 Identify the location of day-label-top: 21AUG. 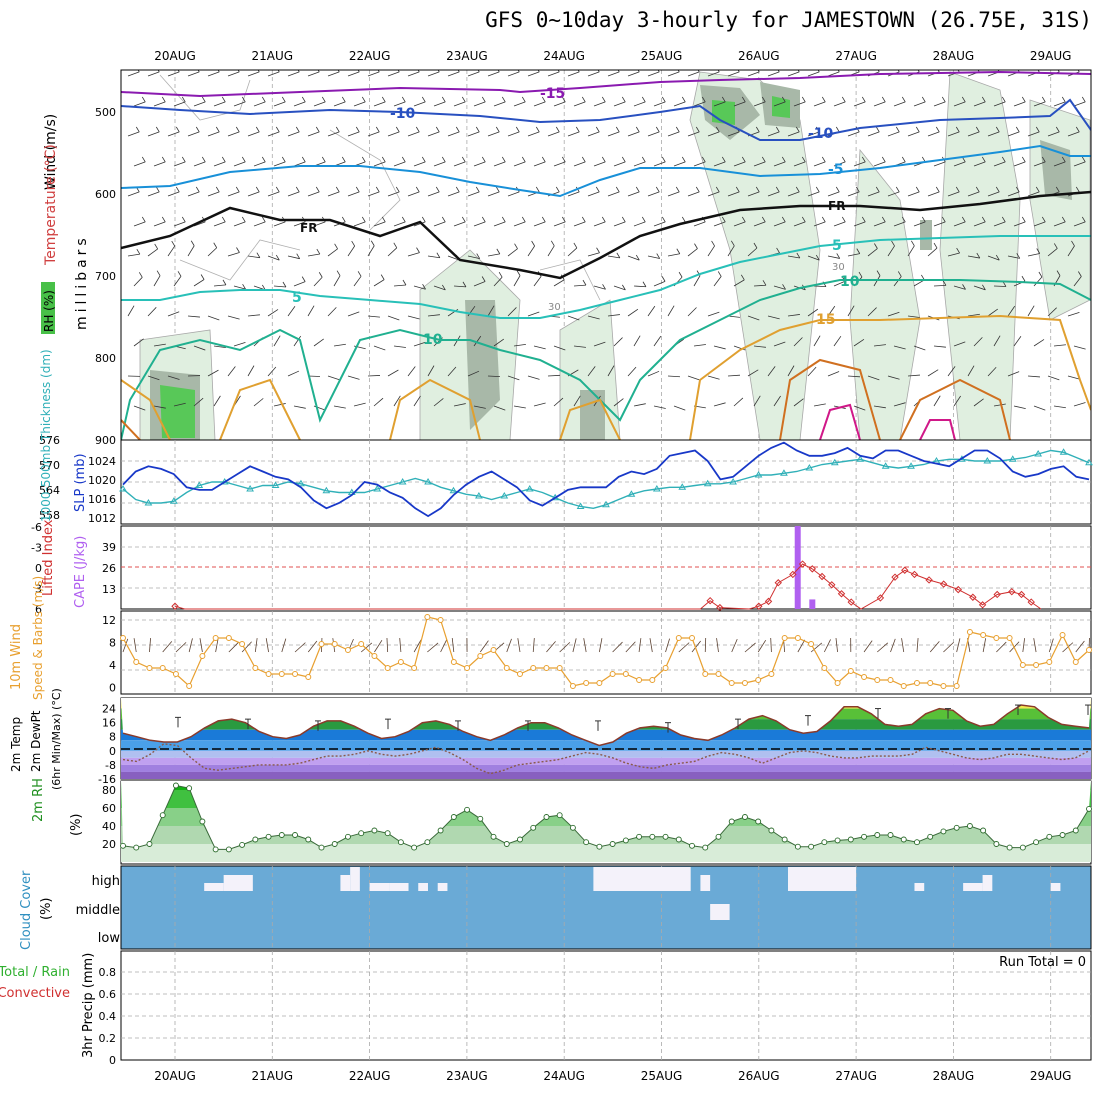
(273, 56).